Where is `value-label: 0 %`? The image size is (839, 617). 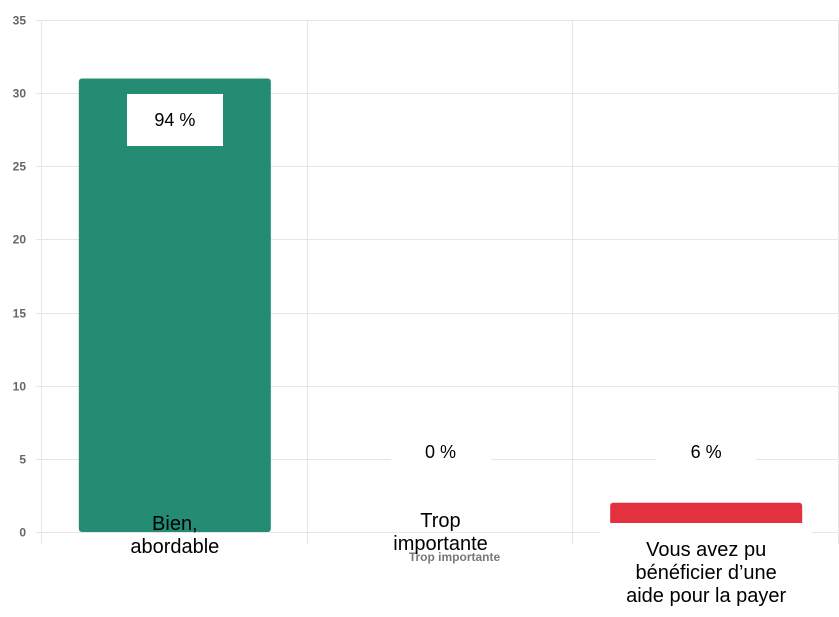
value-label: 0 % is located at coordinates (440, 452).